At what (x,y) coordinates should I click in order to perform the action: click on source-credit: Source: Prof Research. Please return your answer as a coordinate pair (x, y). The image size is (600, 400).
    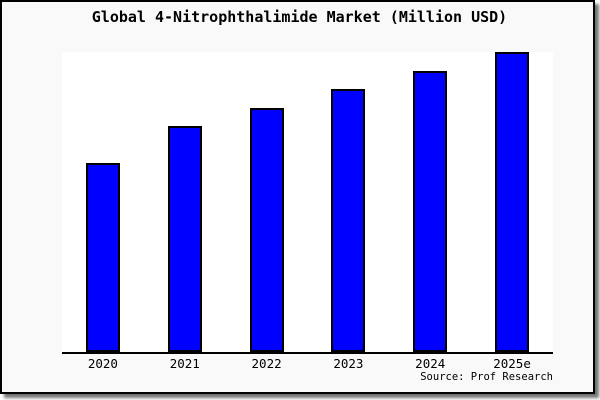
    Looking at the image, I should click on (486, 377).